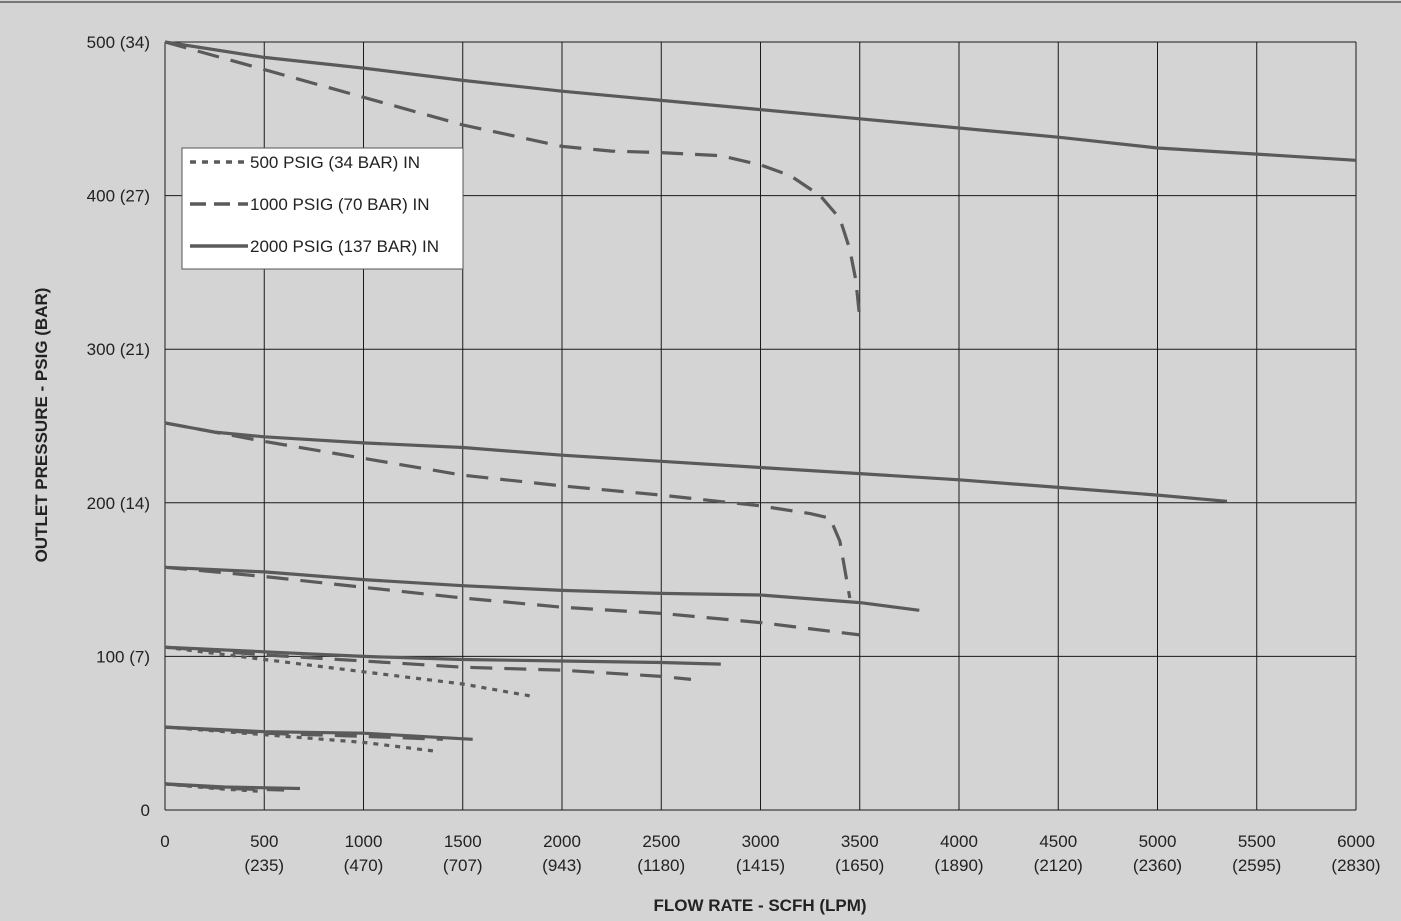 Image resolution: width=1401 pixels, height=921 pixels. What do you see at coordinates (959, 841) in the screenshot?
I see `x-tick-label: 4000` at bounding box center [959, 841].